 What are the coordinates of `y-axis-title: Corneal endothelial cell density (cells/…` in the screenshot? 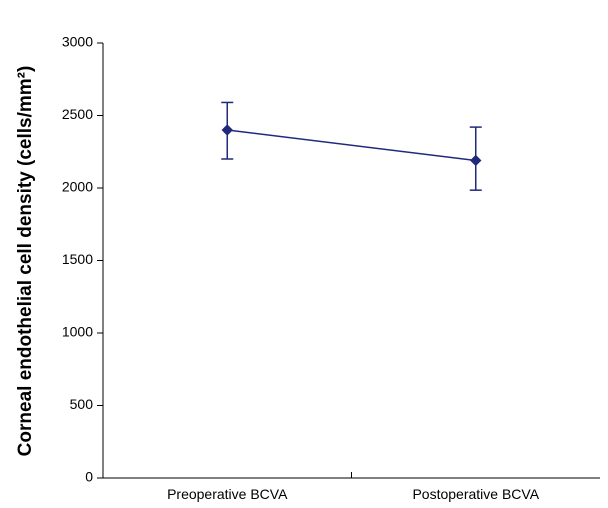 It's located at (25, 261).